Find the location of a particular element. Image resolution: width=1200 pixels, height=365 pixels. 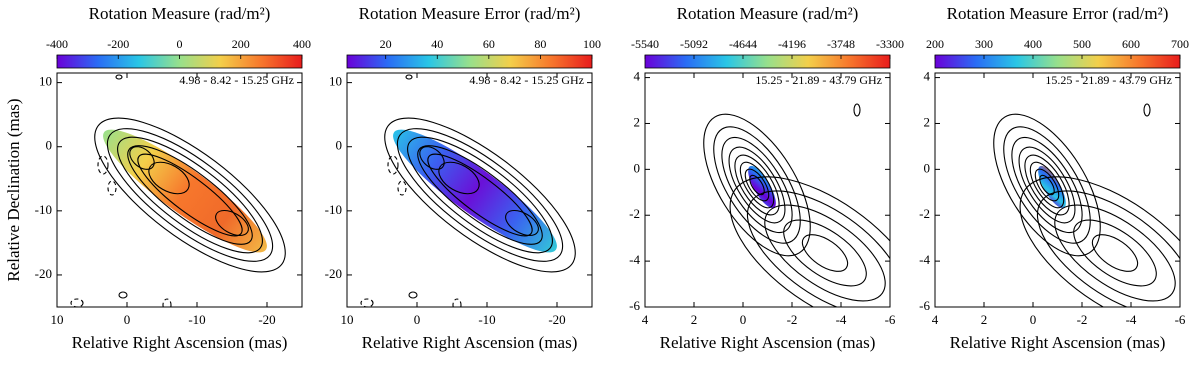

colorbar-tick-label: 0 is located at coordinates (180, 44).